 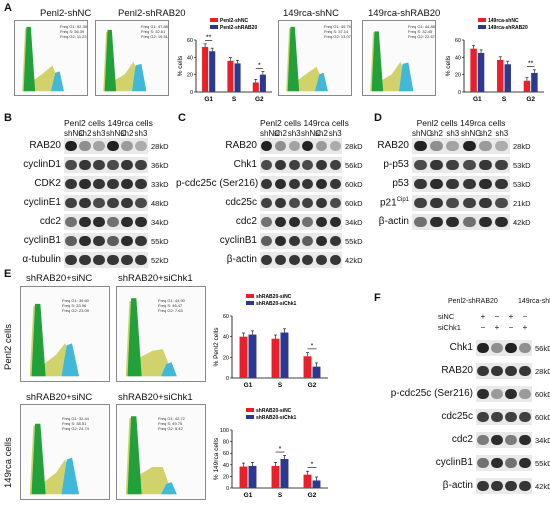 I want to click on x-tick-label: S, so click(x=280, y=385).